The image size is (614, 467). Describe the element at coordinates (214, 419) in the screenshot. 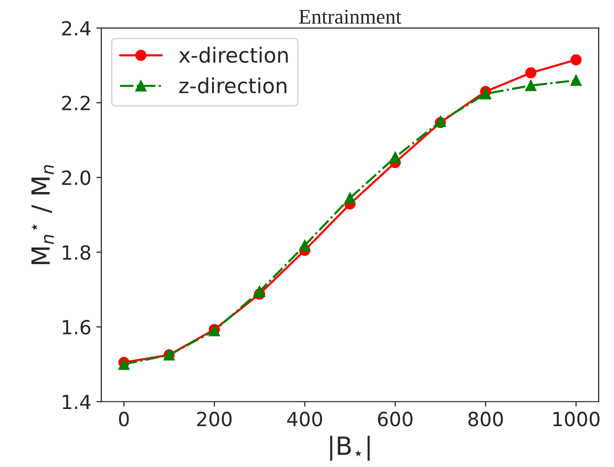

I see `x-tick-label: 200` at that location.